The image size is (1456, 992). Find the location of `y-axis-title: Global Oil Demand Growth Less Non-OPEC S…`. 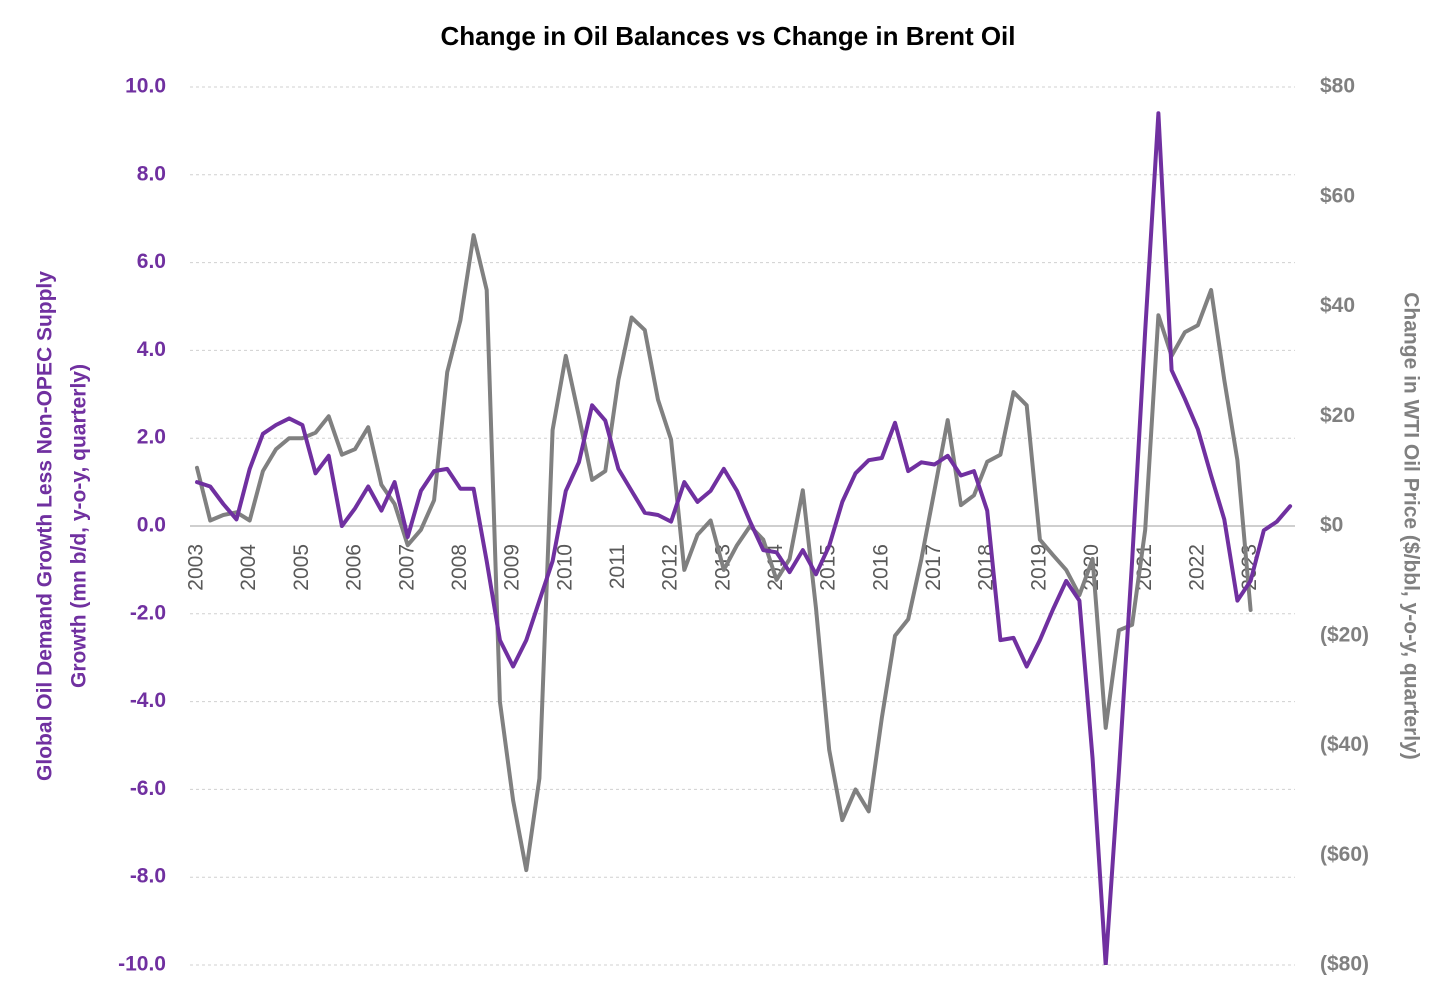

y-axis-title: Global Oil Demand Growth Less Non-OPEC S… is located at coordinates (45, 526).